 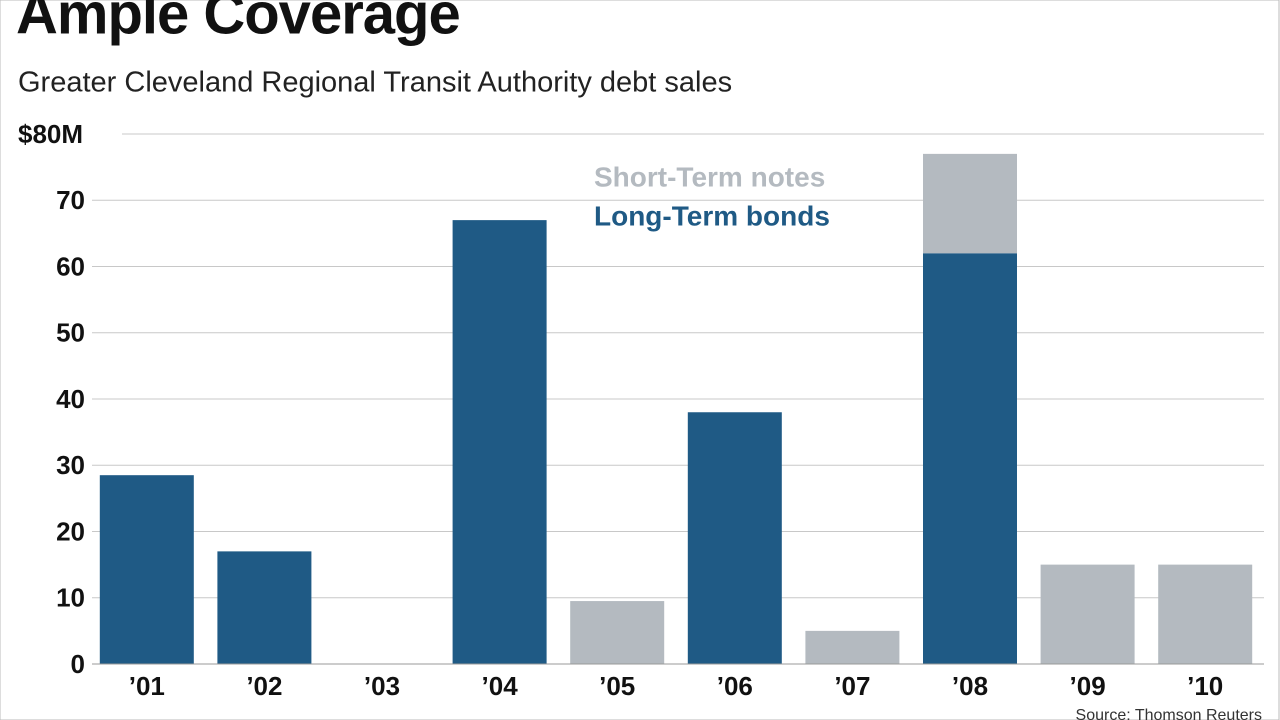 What do you see at coordinates (382, 686) in the screenshot?
I see `x-tick-label: ’03` at bounding box center [382, 686].